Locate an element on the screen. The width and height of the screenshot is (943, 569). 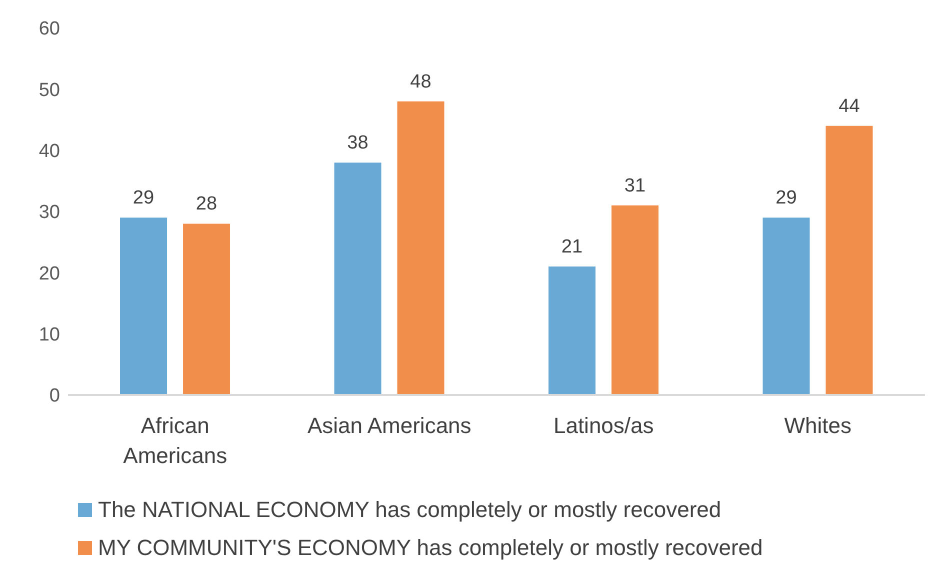
data-label: 31 is located at coordinates (635, 185).